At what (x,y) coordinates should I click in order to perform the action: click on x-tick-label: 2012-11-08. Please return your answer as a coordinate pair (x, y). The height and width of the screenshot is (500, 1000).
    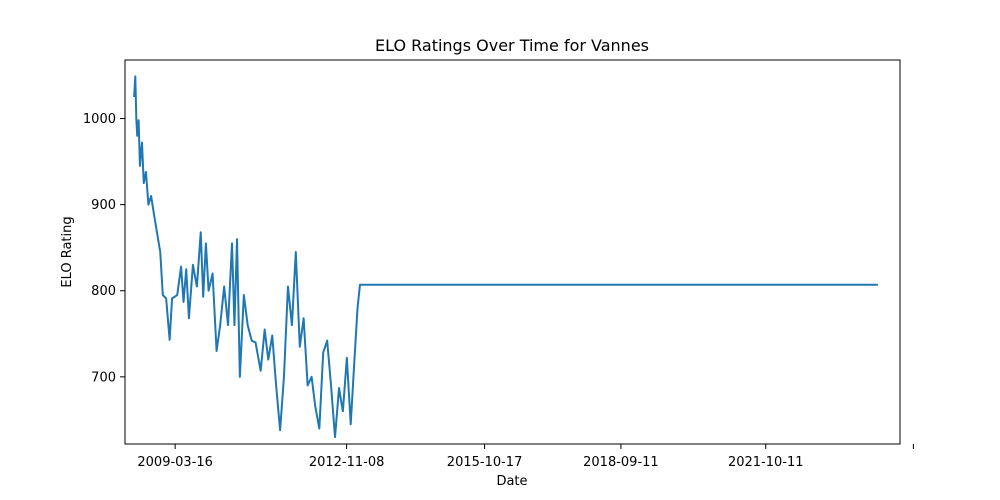
    Looking at the image, I should click on (347, 462).